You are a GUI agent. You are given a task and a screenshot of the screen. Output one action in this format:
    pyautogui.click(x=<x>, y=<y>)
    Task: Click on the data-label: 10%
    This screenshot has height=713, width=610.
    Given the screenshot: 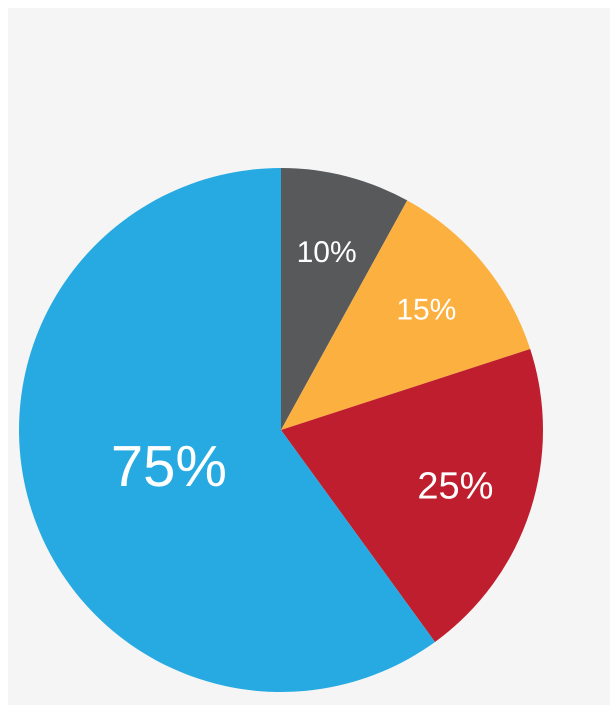 What is the action you would take?
    pyautogui.click(x=326, y=252)
    